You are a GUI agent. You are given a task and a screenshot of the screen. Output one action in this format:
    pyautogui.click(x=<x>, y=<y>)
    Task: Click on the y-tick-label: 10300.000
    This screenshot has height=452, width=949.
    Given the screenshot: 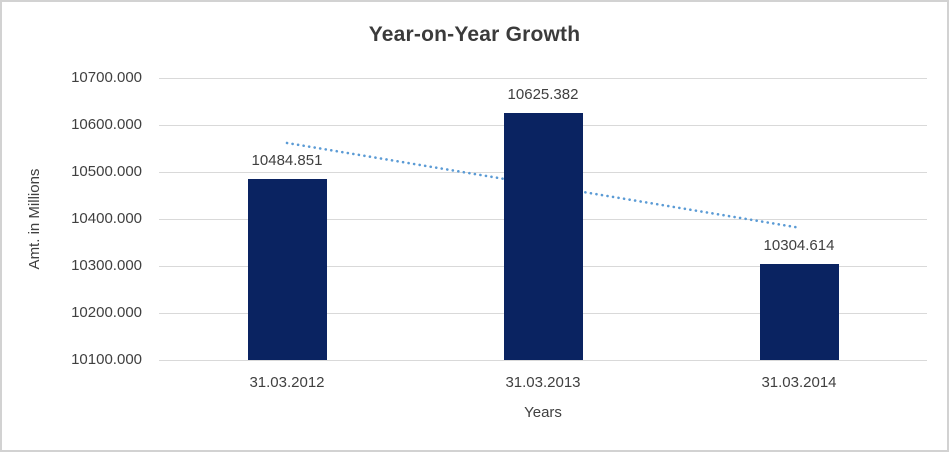 What is the action you would take?
    pyautogui.click(x=106, y=265)
    